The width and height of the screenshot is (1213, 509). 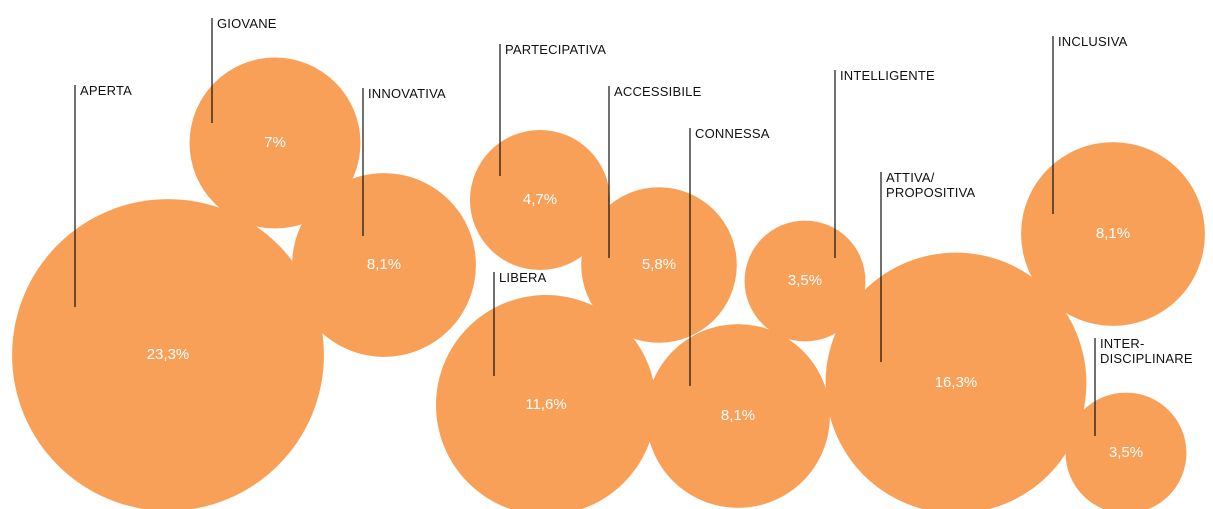 What do you see at coordinates (1093, 41) in the screenshot?
I see `category-label: INCLUSIVA` at bounding box center [1093, 41].